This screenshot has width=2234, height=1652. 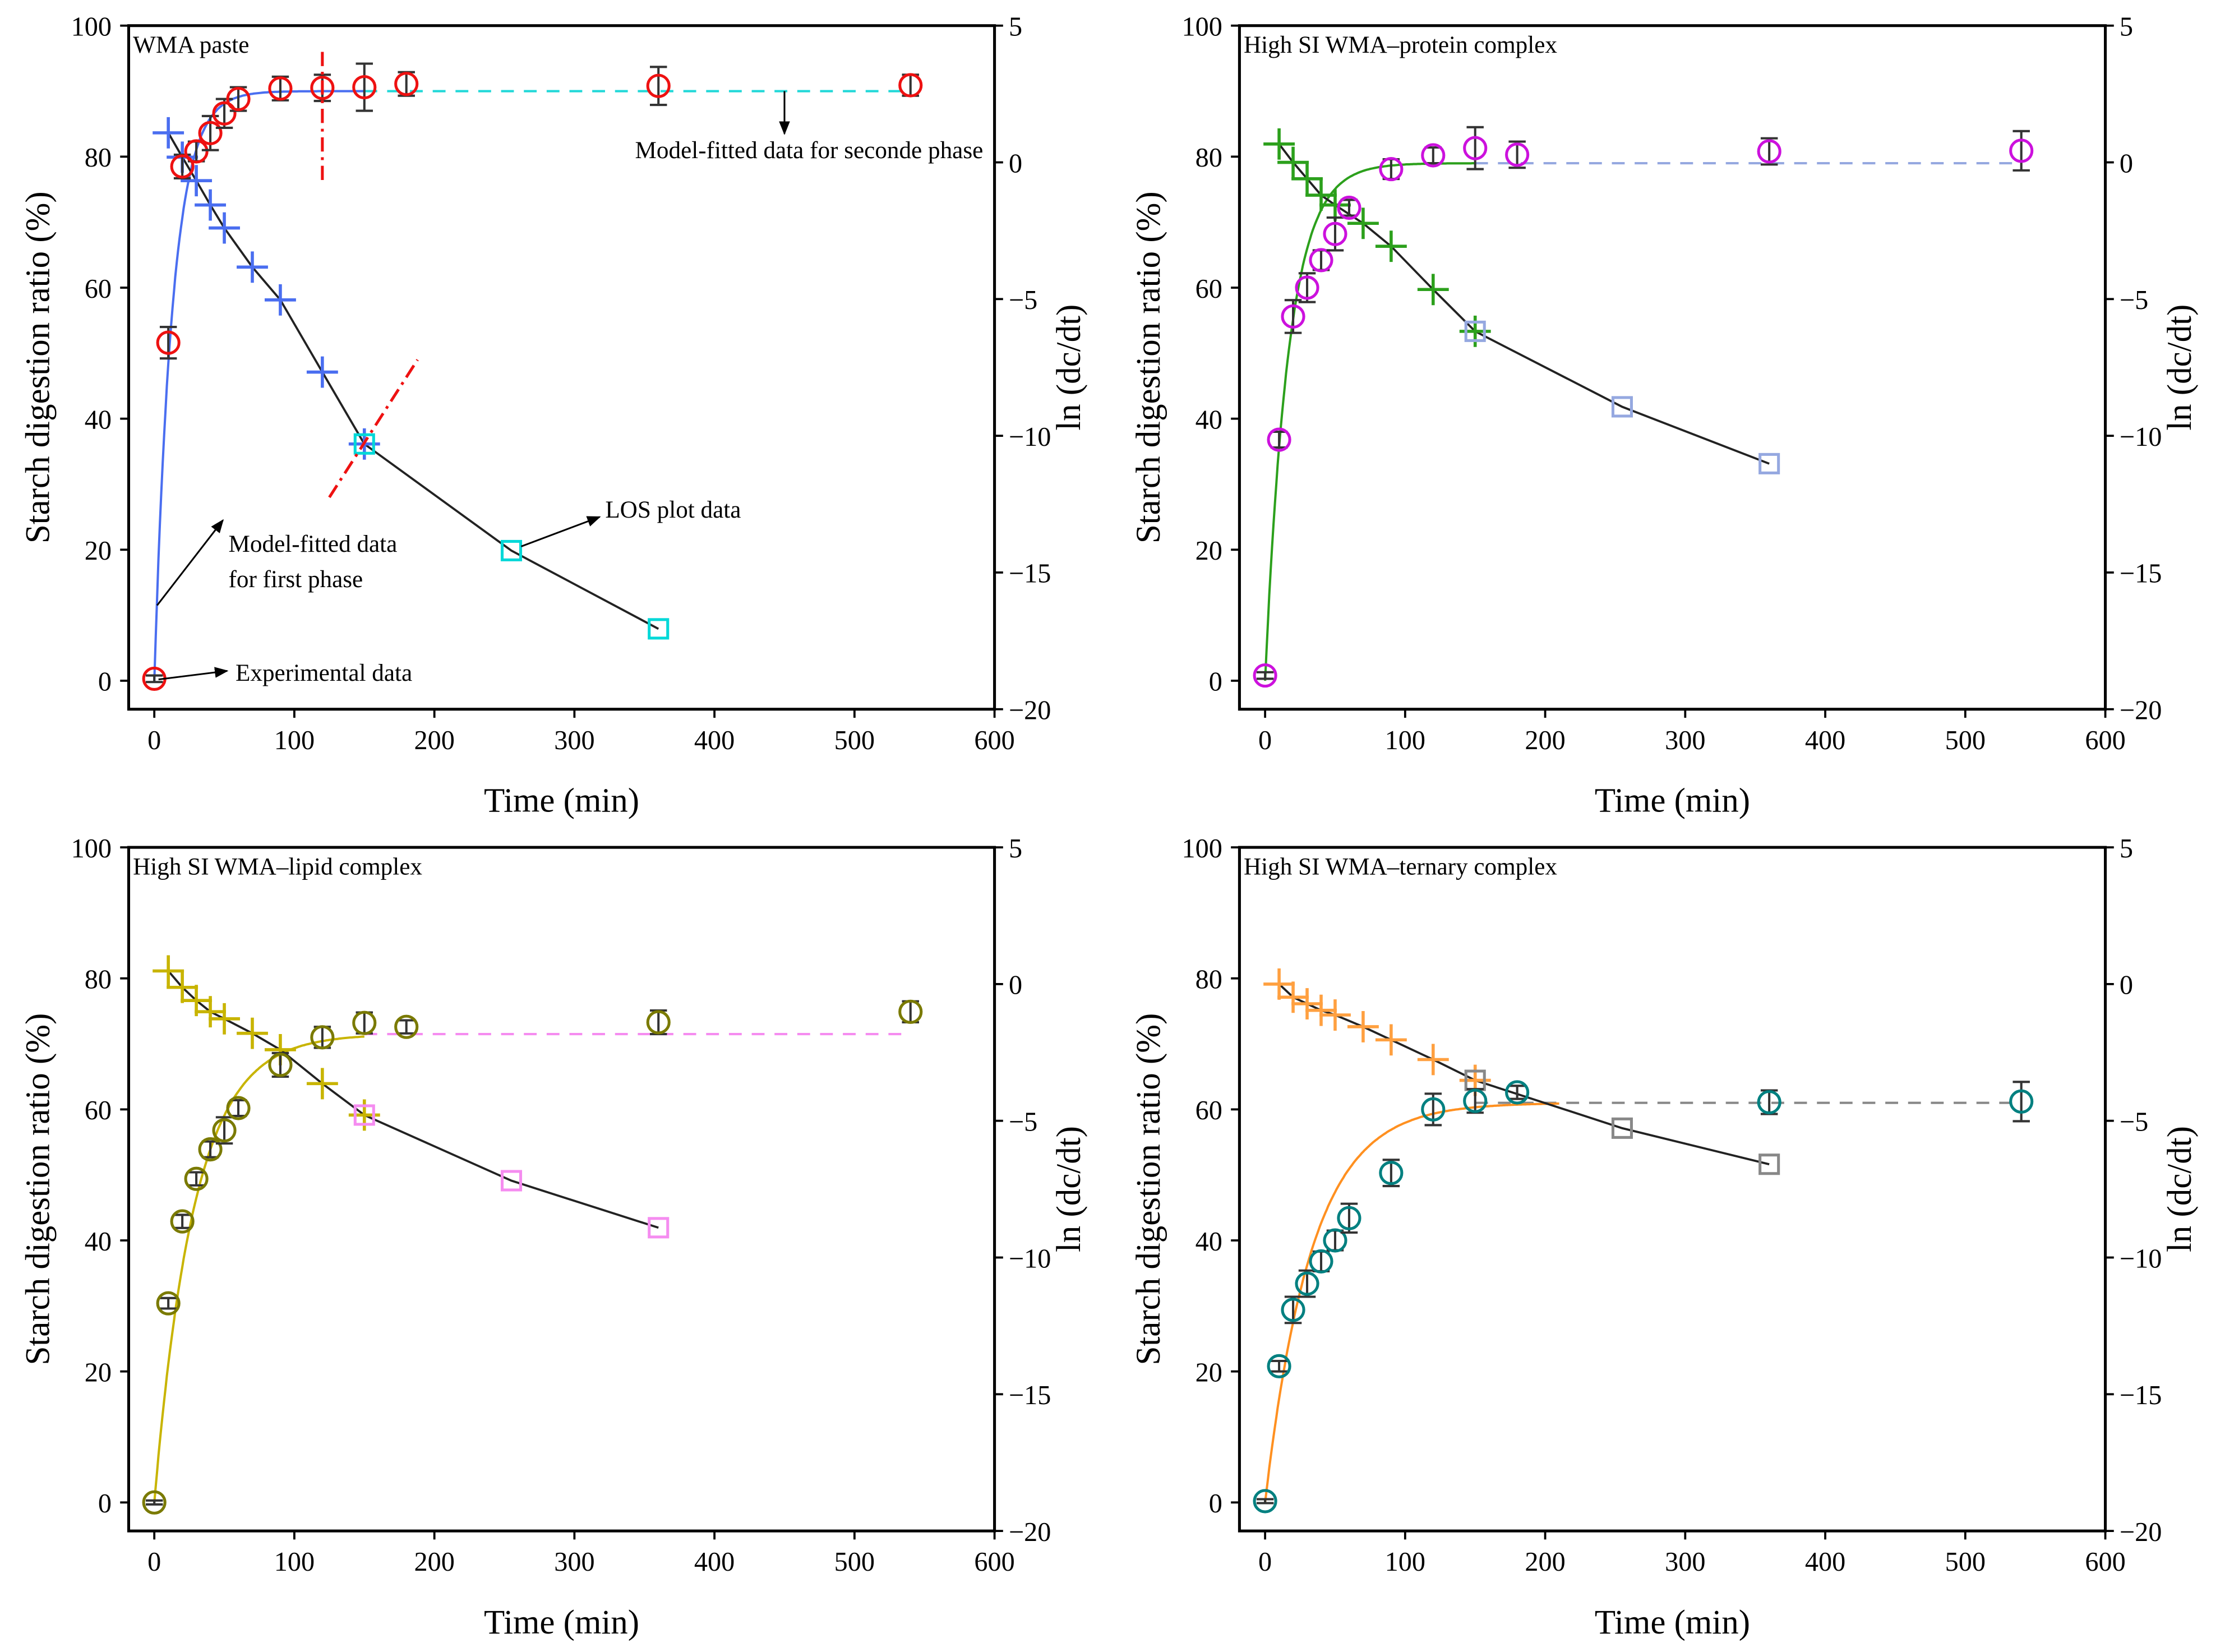 I want to click on y2-tick-label: 0, so click(x=2126, y=985).